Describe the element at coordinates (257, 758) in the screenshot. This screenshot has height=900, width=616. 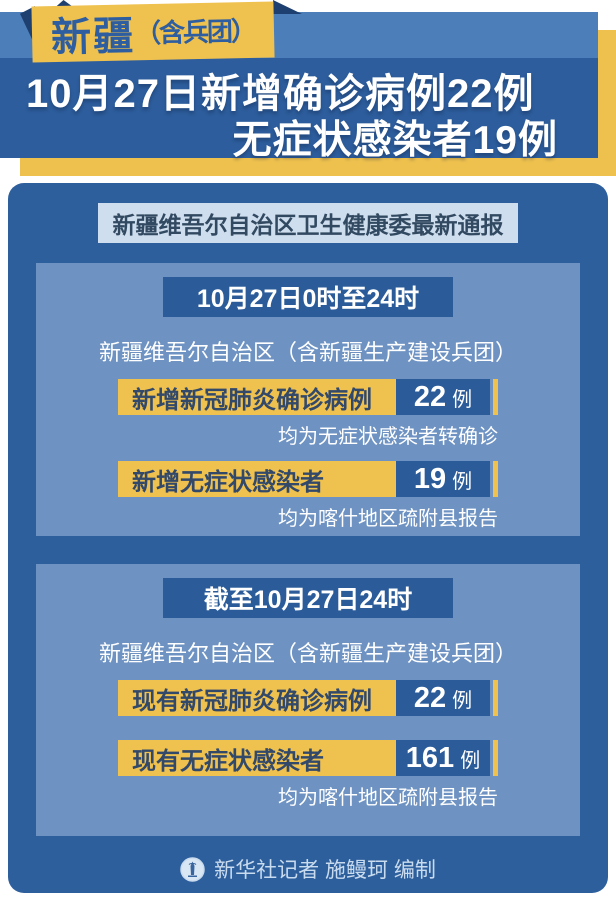
I see `stat-label: 现有无症状感染者` at that location.